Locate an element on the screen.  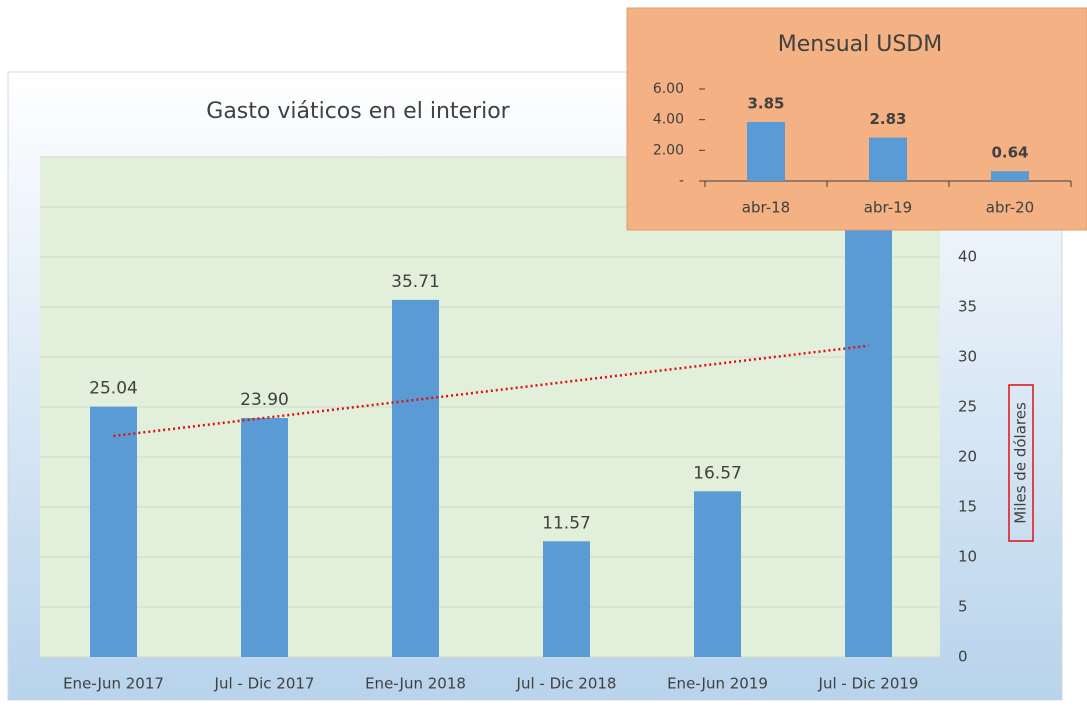
data-label: 25.04 is located at coordinates (113, 389).